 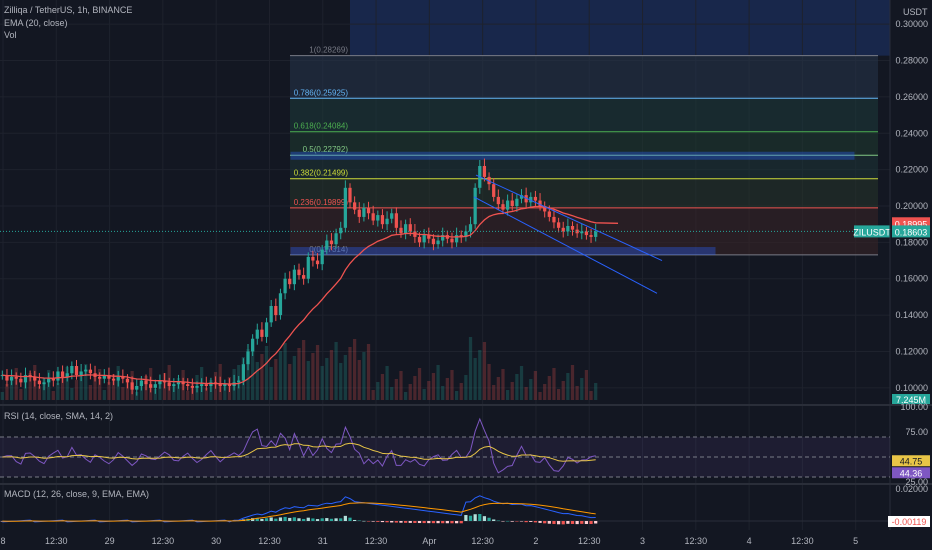 I want to click on rsi-axis-label: 100.00, so click(x=914, y=407).